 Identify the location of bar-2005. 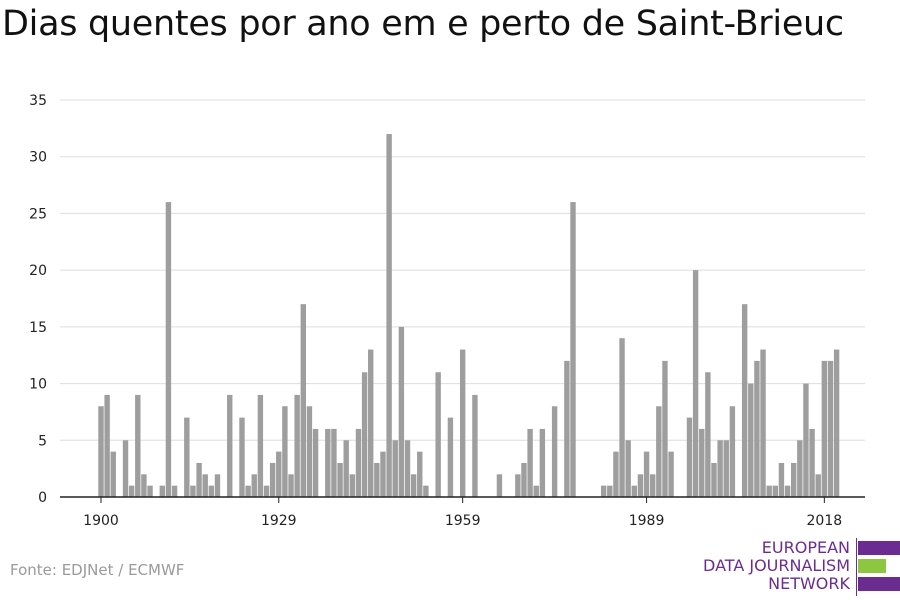
(744, 400).